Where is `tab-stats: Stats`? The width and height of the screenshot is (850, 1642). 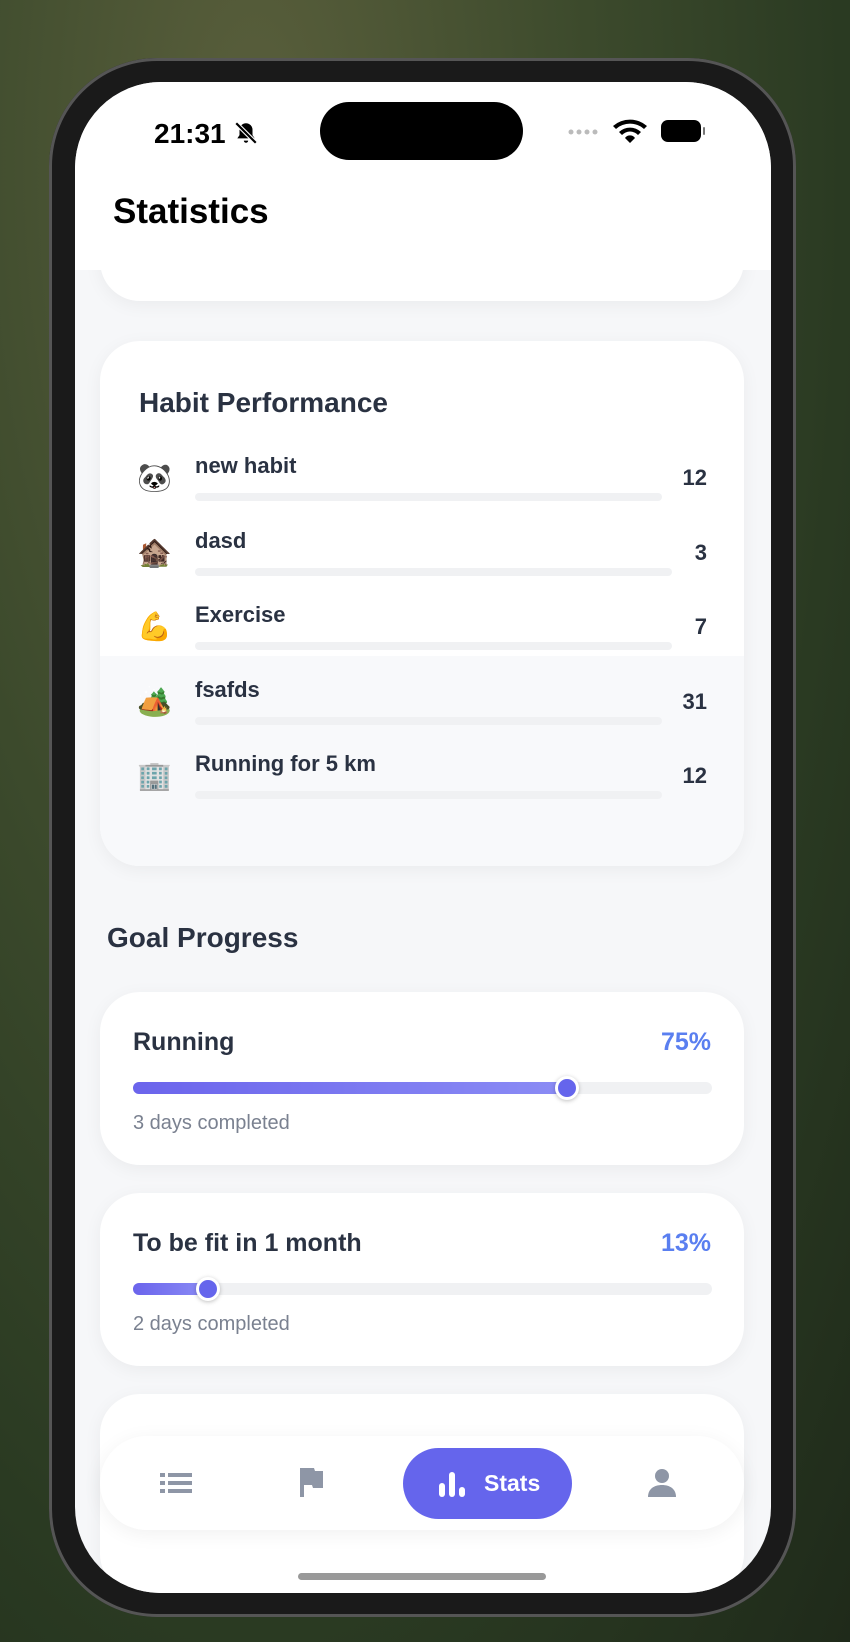
tab-stats: Stats is located at coordinates (487, 1483).